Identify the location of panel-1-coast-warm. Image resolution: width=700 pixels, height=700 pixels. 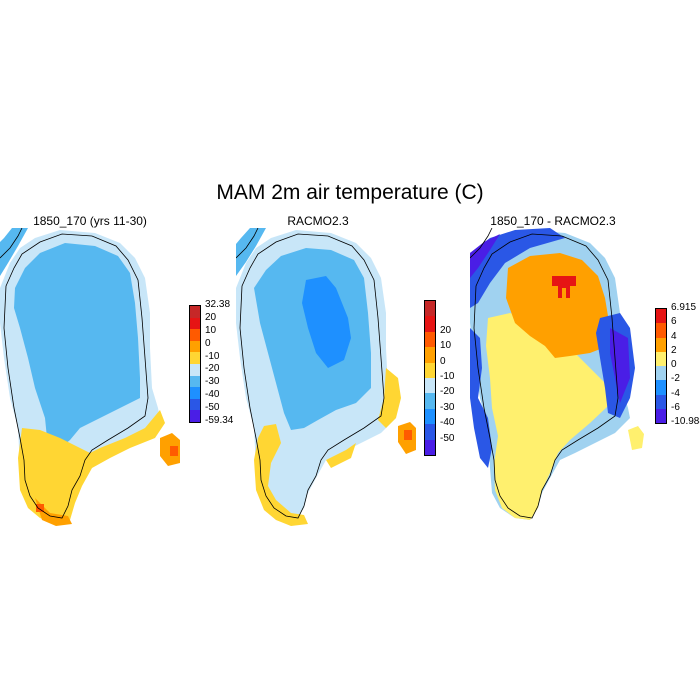
(91, 467).